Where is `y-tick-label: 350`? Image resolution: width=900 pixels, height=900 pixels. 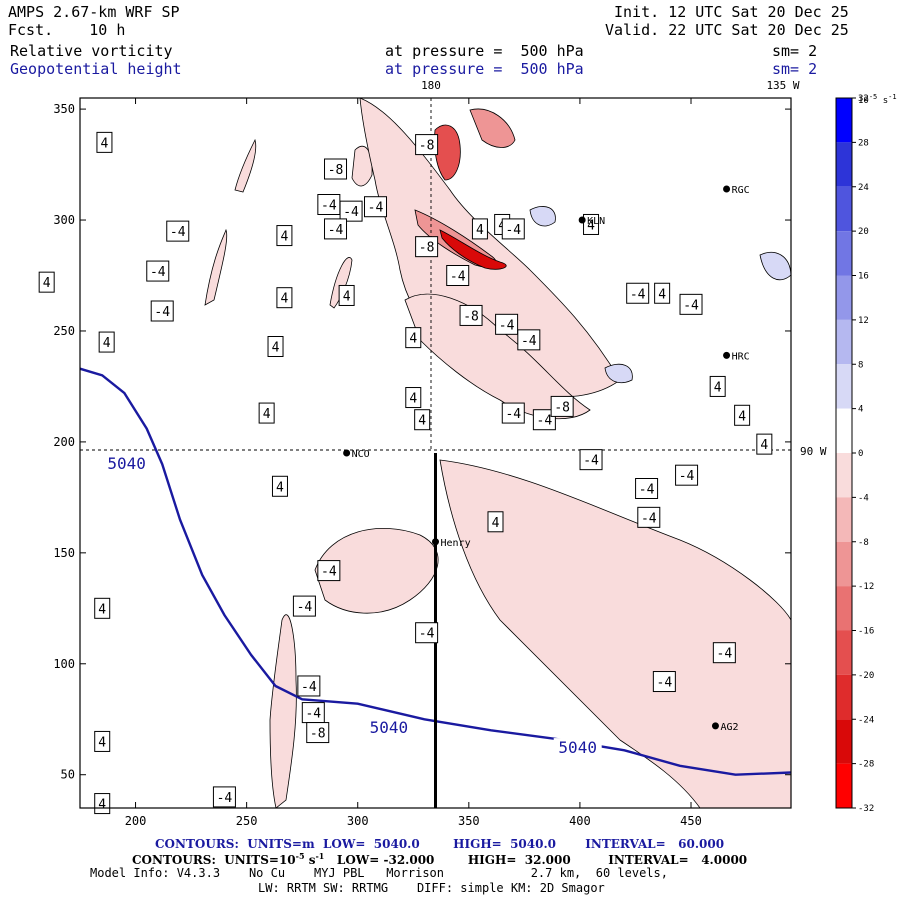 y-tick-label: 350 is located at coordinates (64, 109).